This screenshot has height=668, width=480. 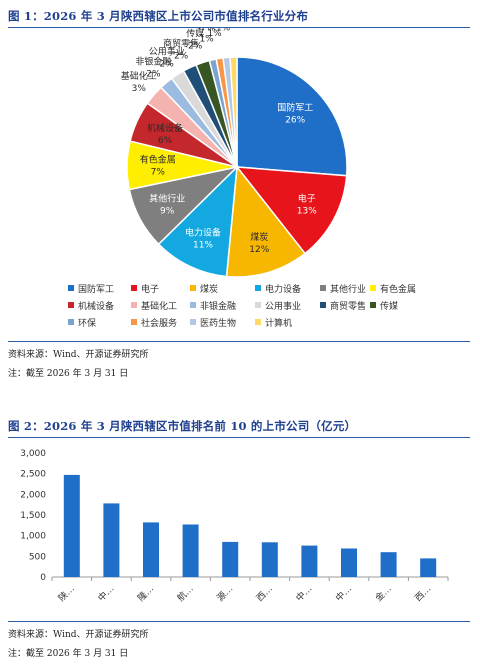 I want to click on pie-label-name-6: 机械设备, so click(x=165, y=128).